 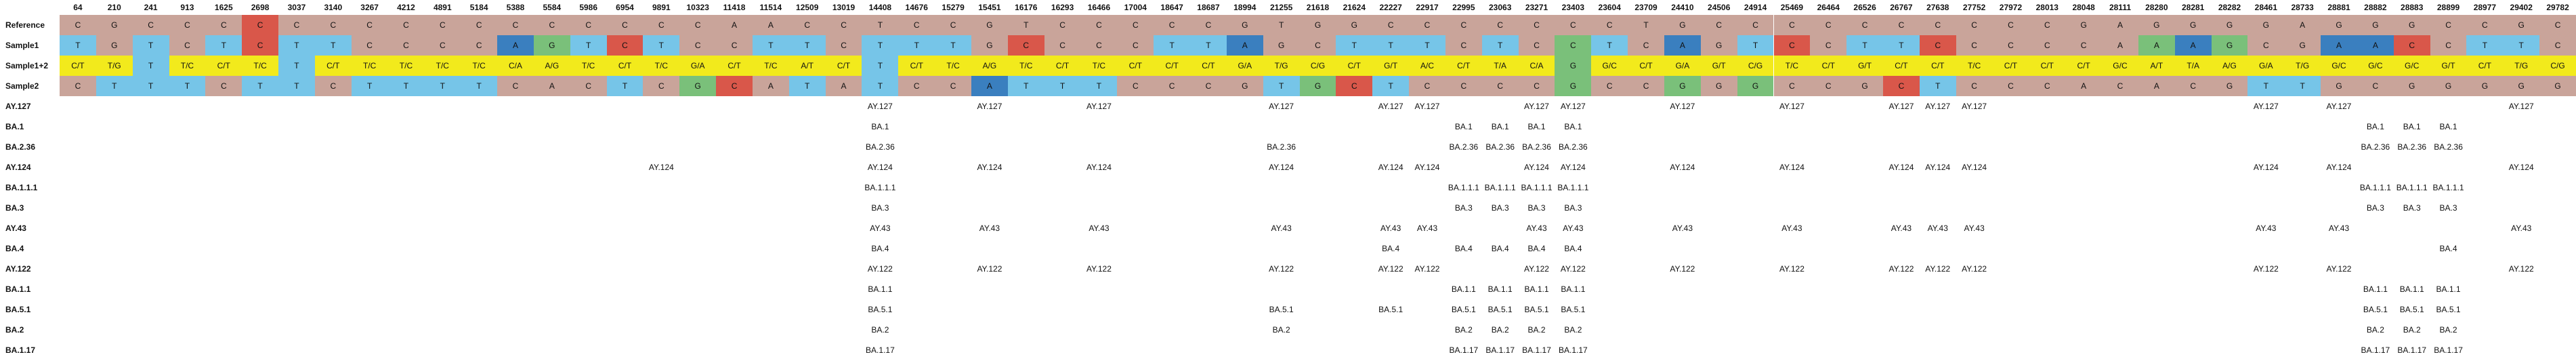 I want to click on position-header: 2698, so click(x=260, y=7).